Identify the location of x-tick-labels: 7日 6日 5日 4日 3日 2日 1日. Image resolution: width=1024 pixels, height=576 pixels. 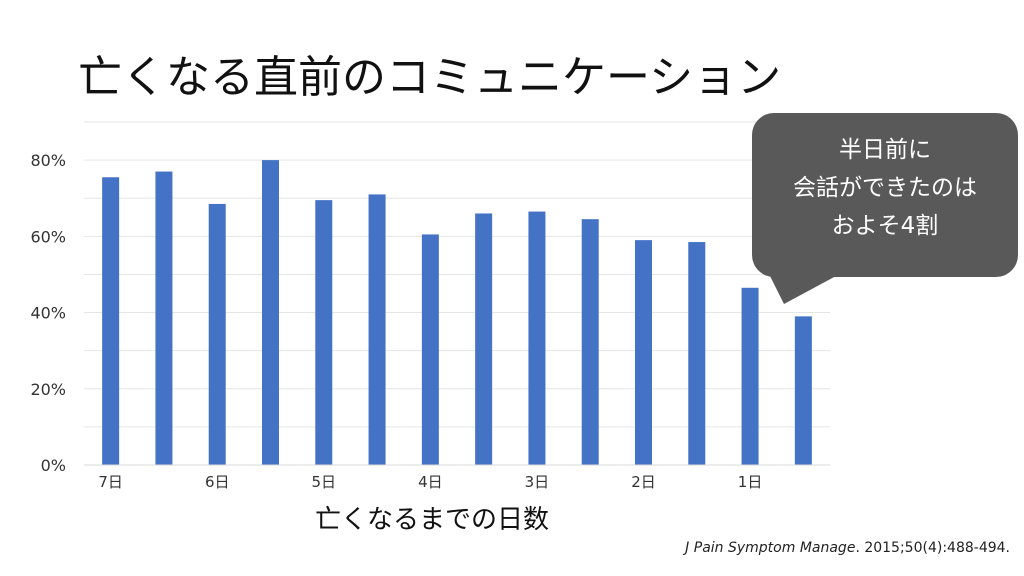
(430, 482).